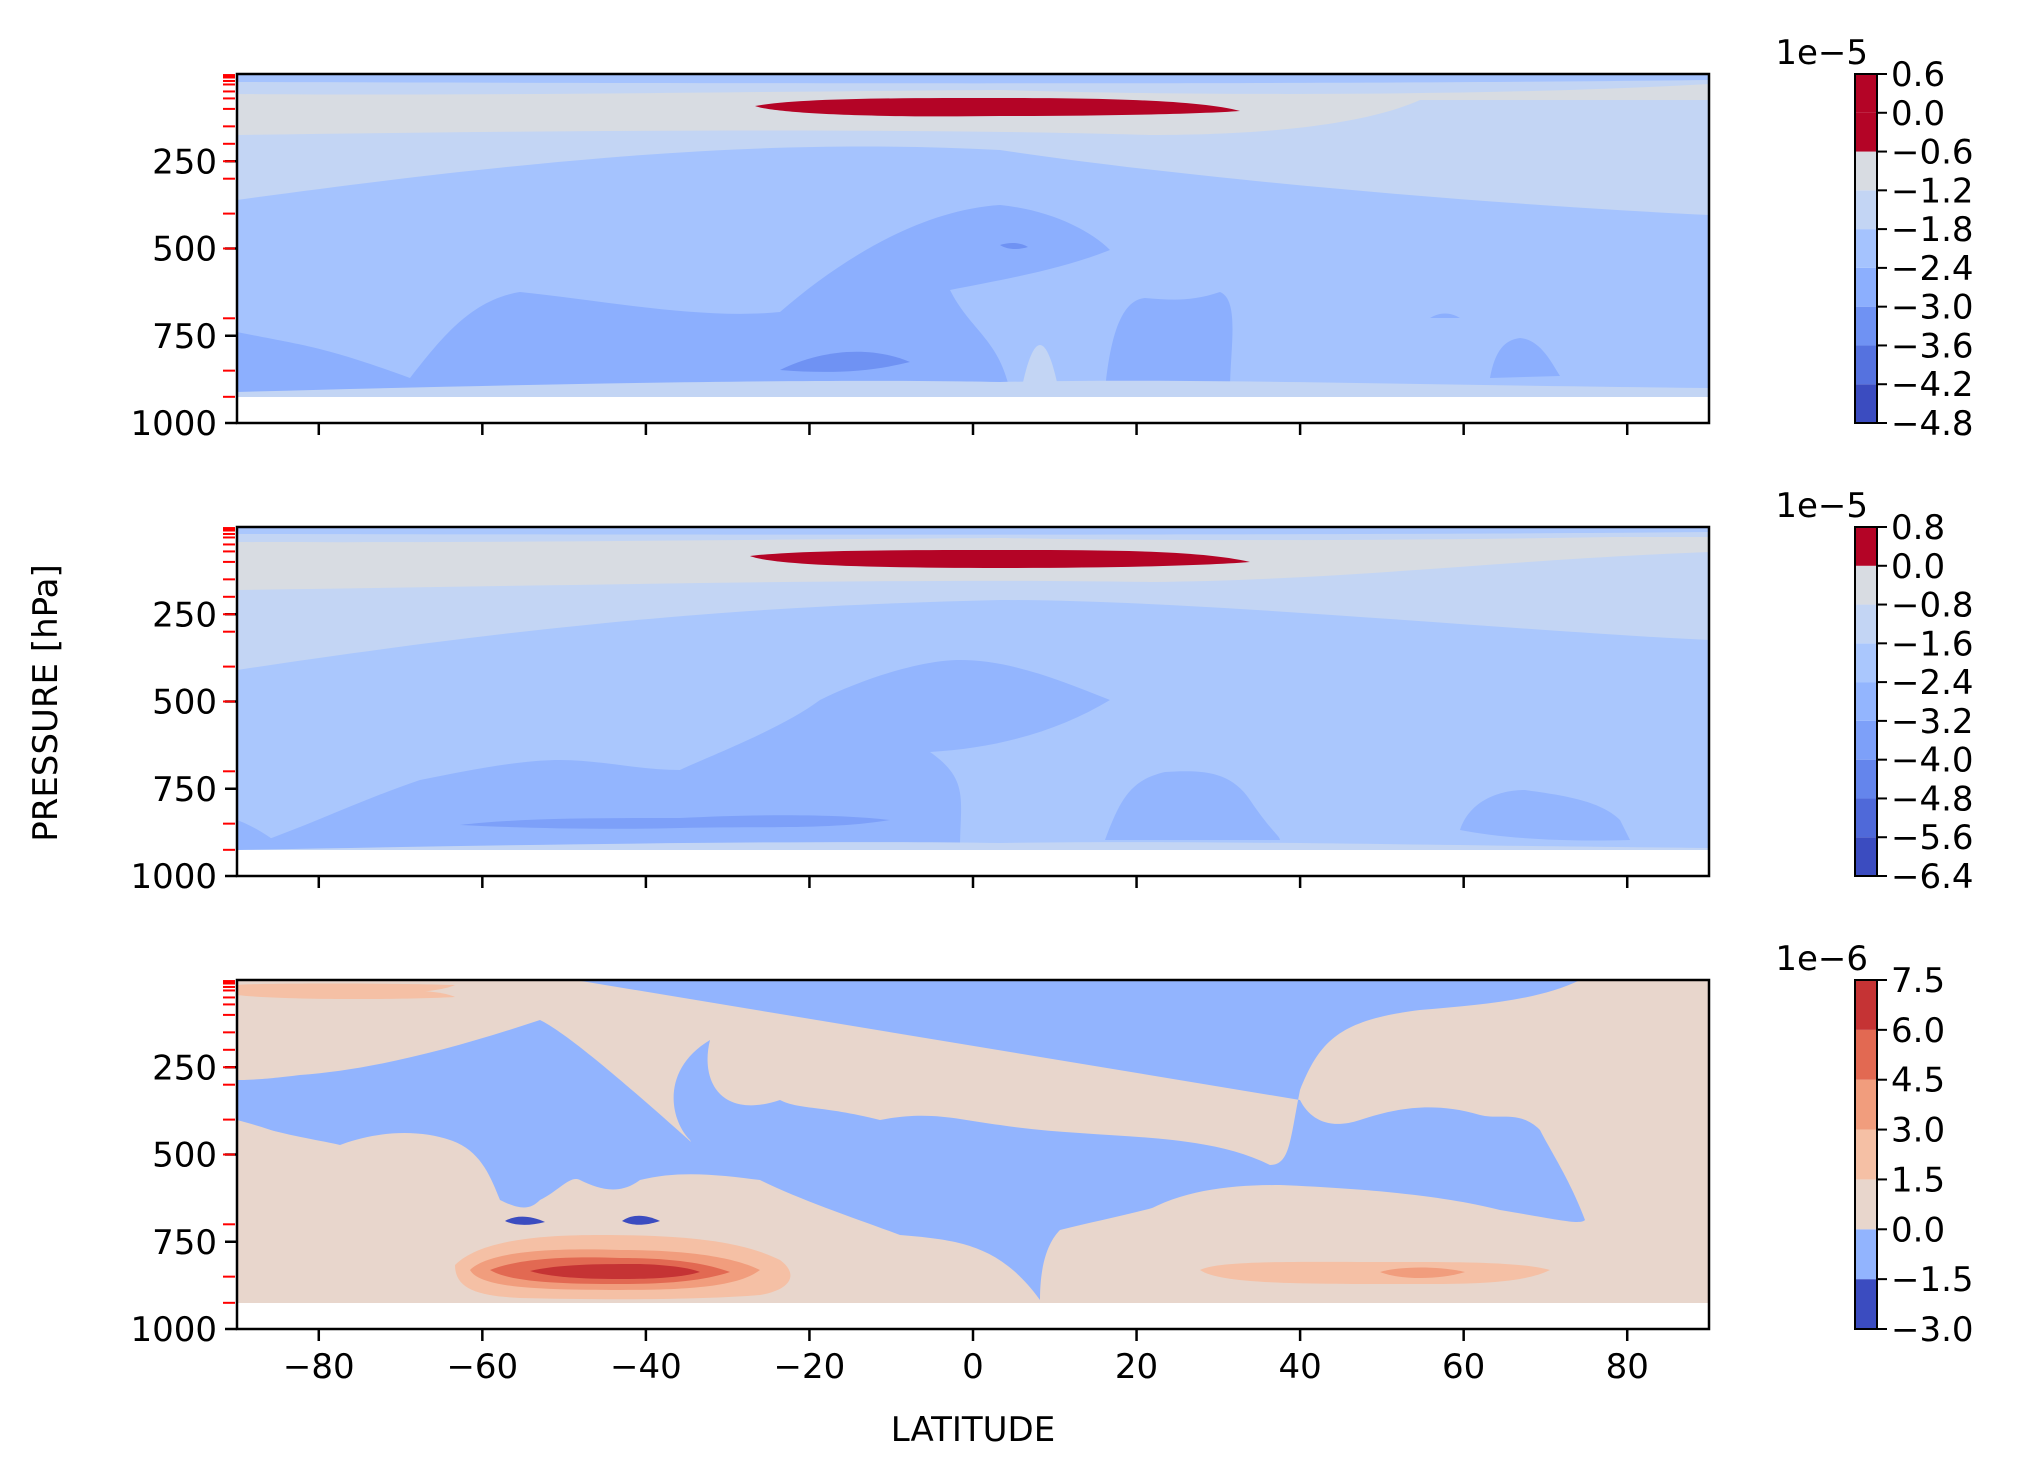  Describe the element at coordinates (1932, 191) in the screenshot. I see `colorbar-tick-label: −1.2` at that location.